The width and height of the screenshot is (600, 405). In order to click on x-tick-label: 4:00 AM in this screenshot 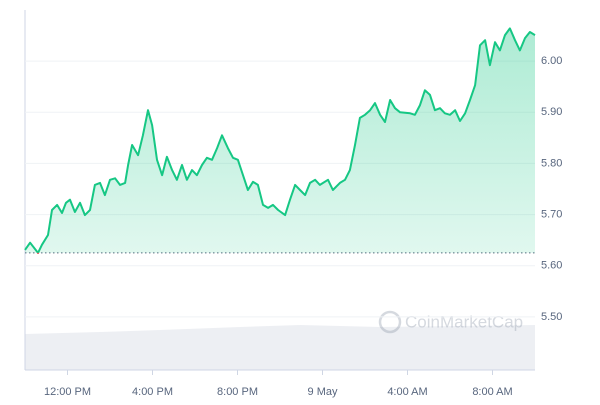, I will do `click(407, 392)`.